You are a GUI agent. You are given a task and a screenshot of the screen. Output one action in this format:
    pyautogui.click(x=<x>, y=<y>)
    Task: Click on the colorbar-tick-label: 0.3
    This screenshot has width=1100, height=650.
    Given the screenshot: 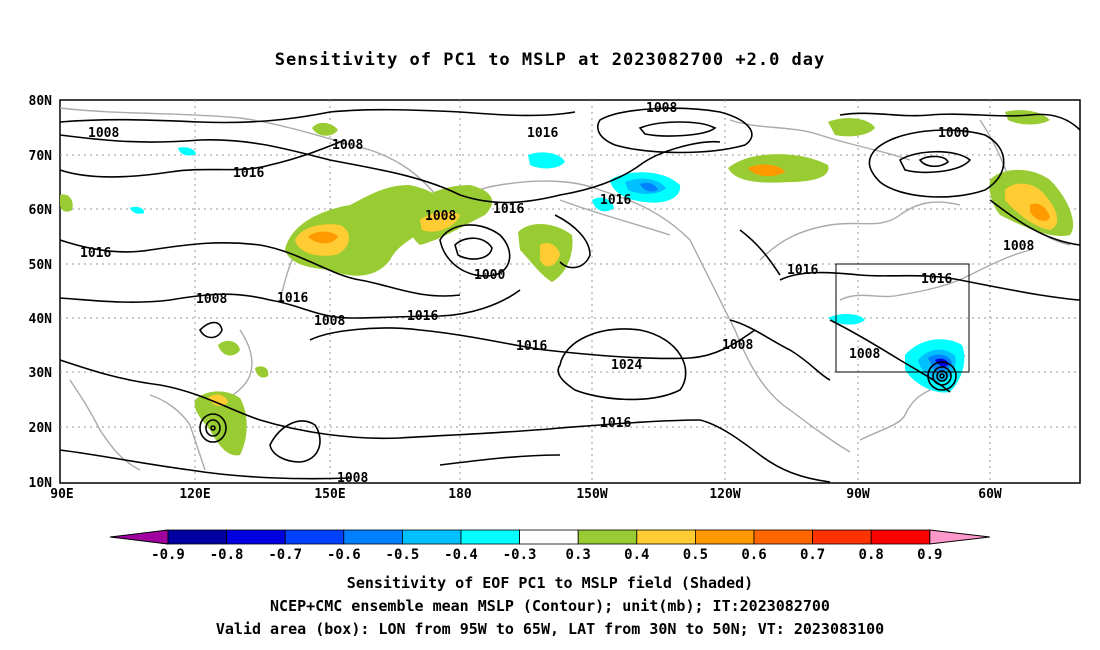 What is the action you would take?
    pyautogui.click(x=578, y=555)
    